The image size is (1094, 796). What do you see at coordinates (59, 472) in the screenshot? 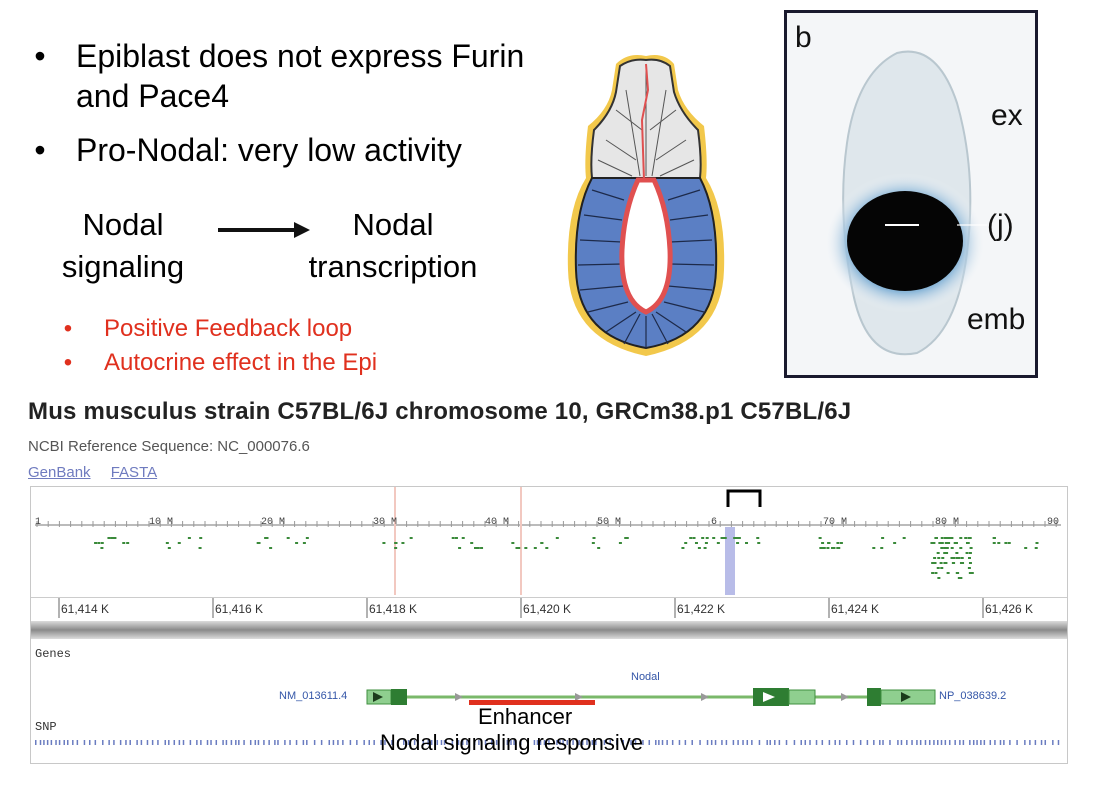
I see `genbank-link: GenBank` at bounding box center [59, 472].